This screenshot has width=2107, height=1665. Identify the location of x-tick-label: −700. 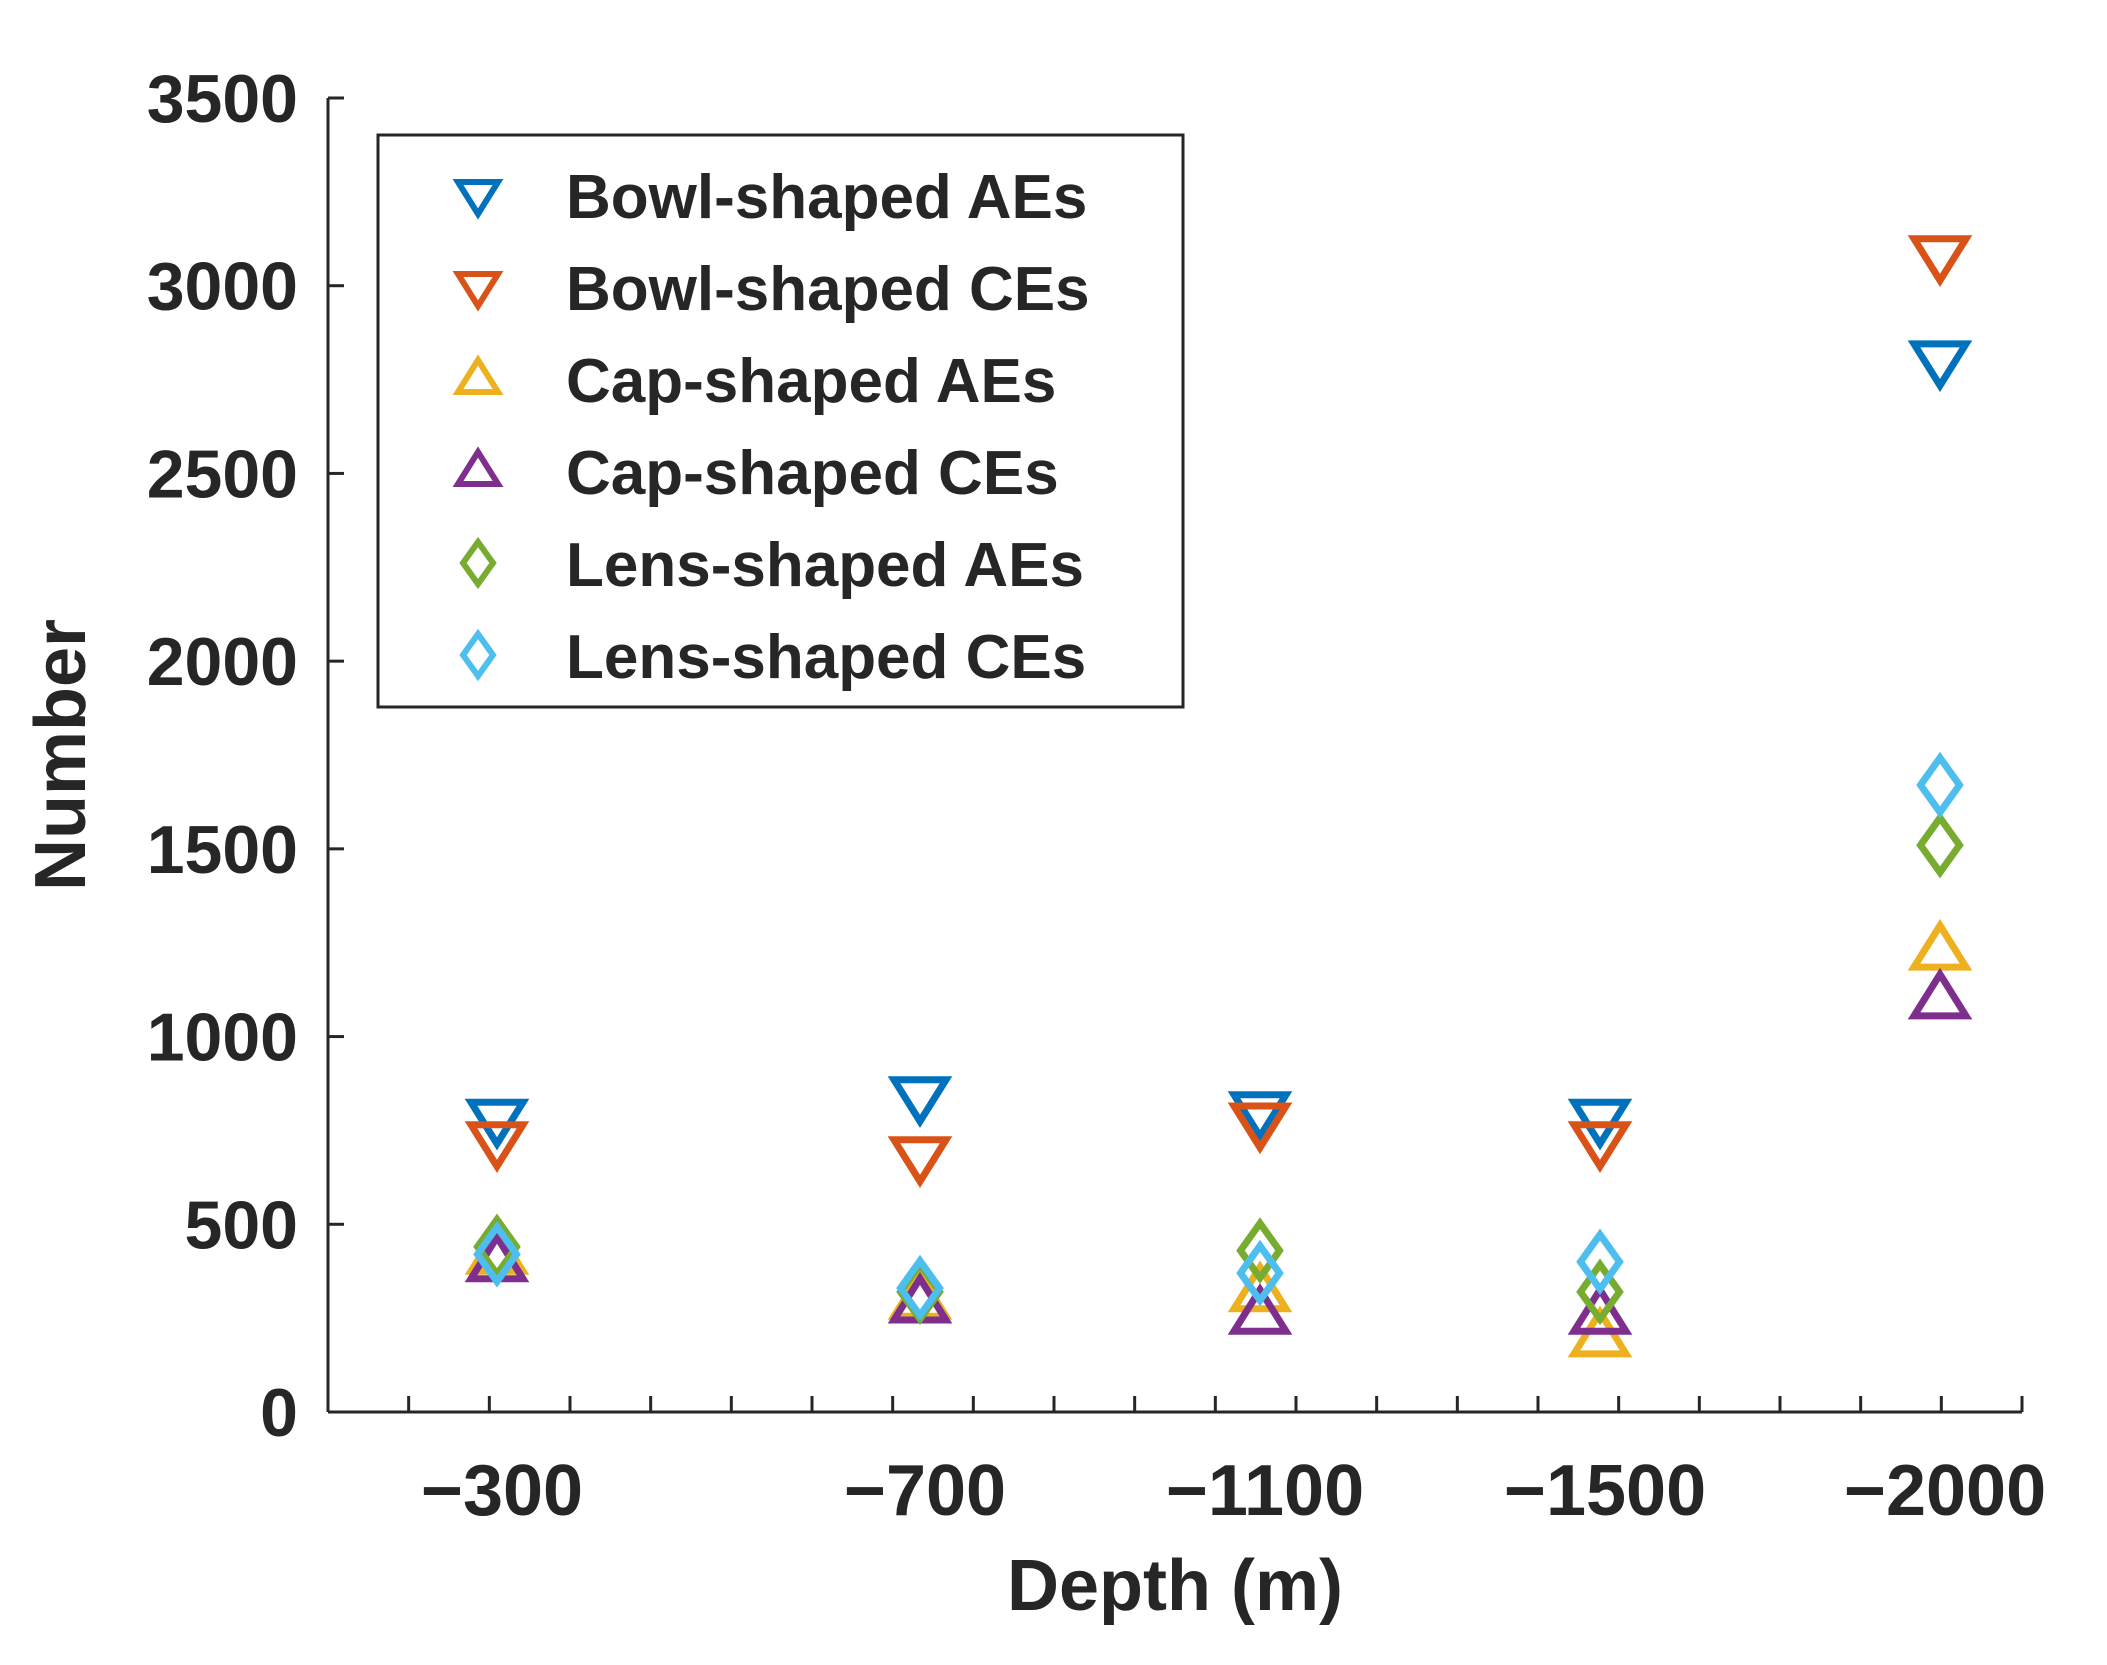
(925, 1491).